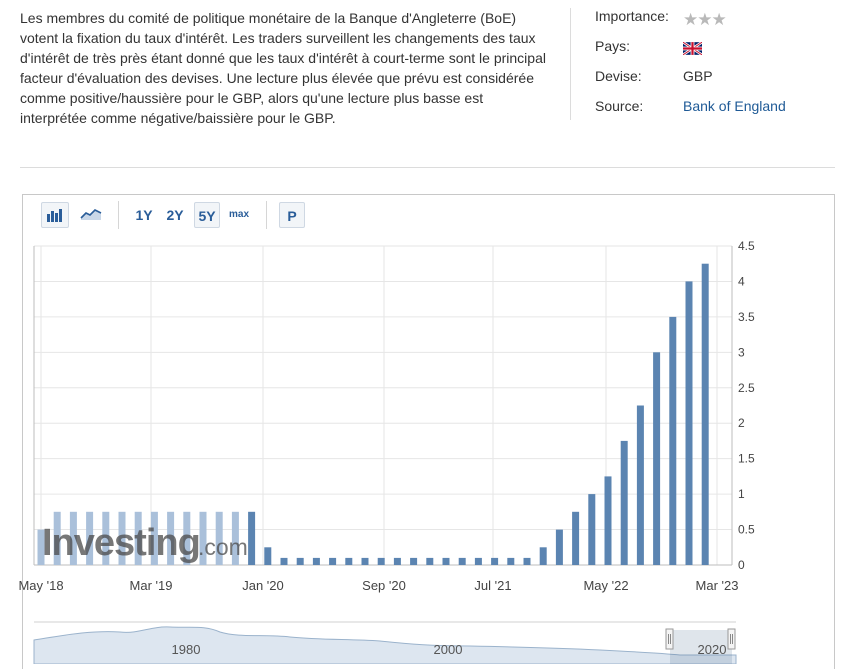 The height and width of the screenshot is (669, 846). I want to click on section-divider, so click(427, 167).